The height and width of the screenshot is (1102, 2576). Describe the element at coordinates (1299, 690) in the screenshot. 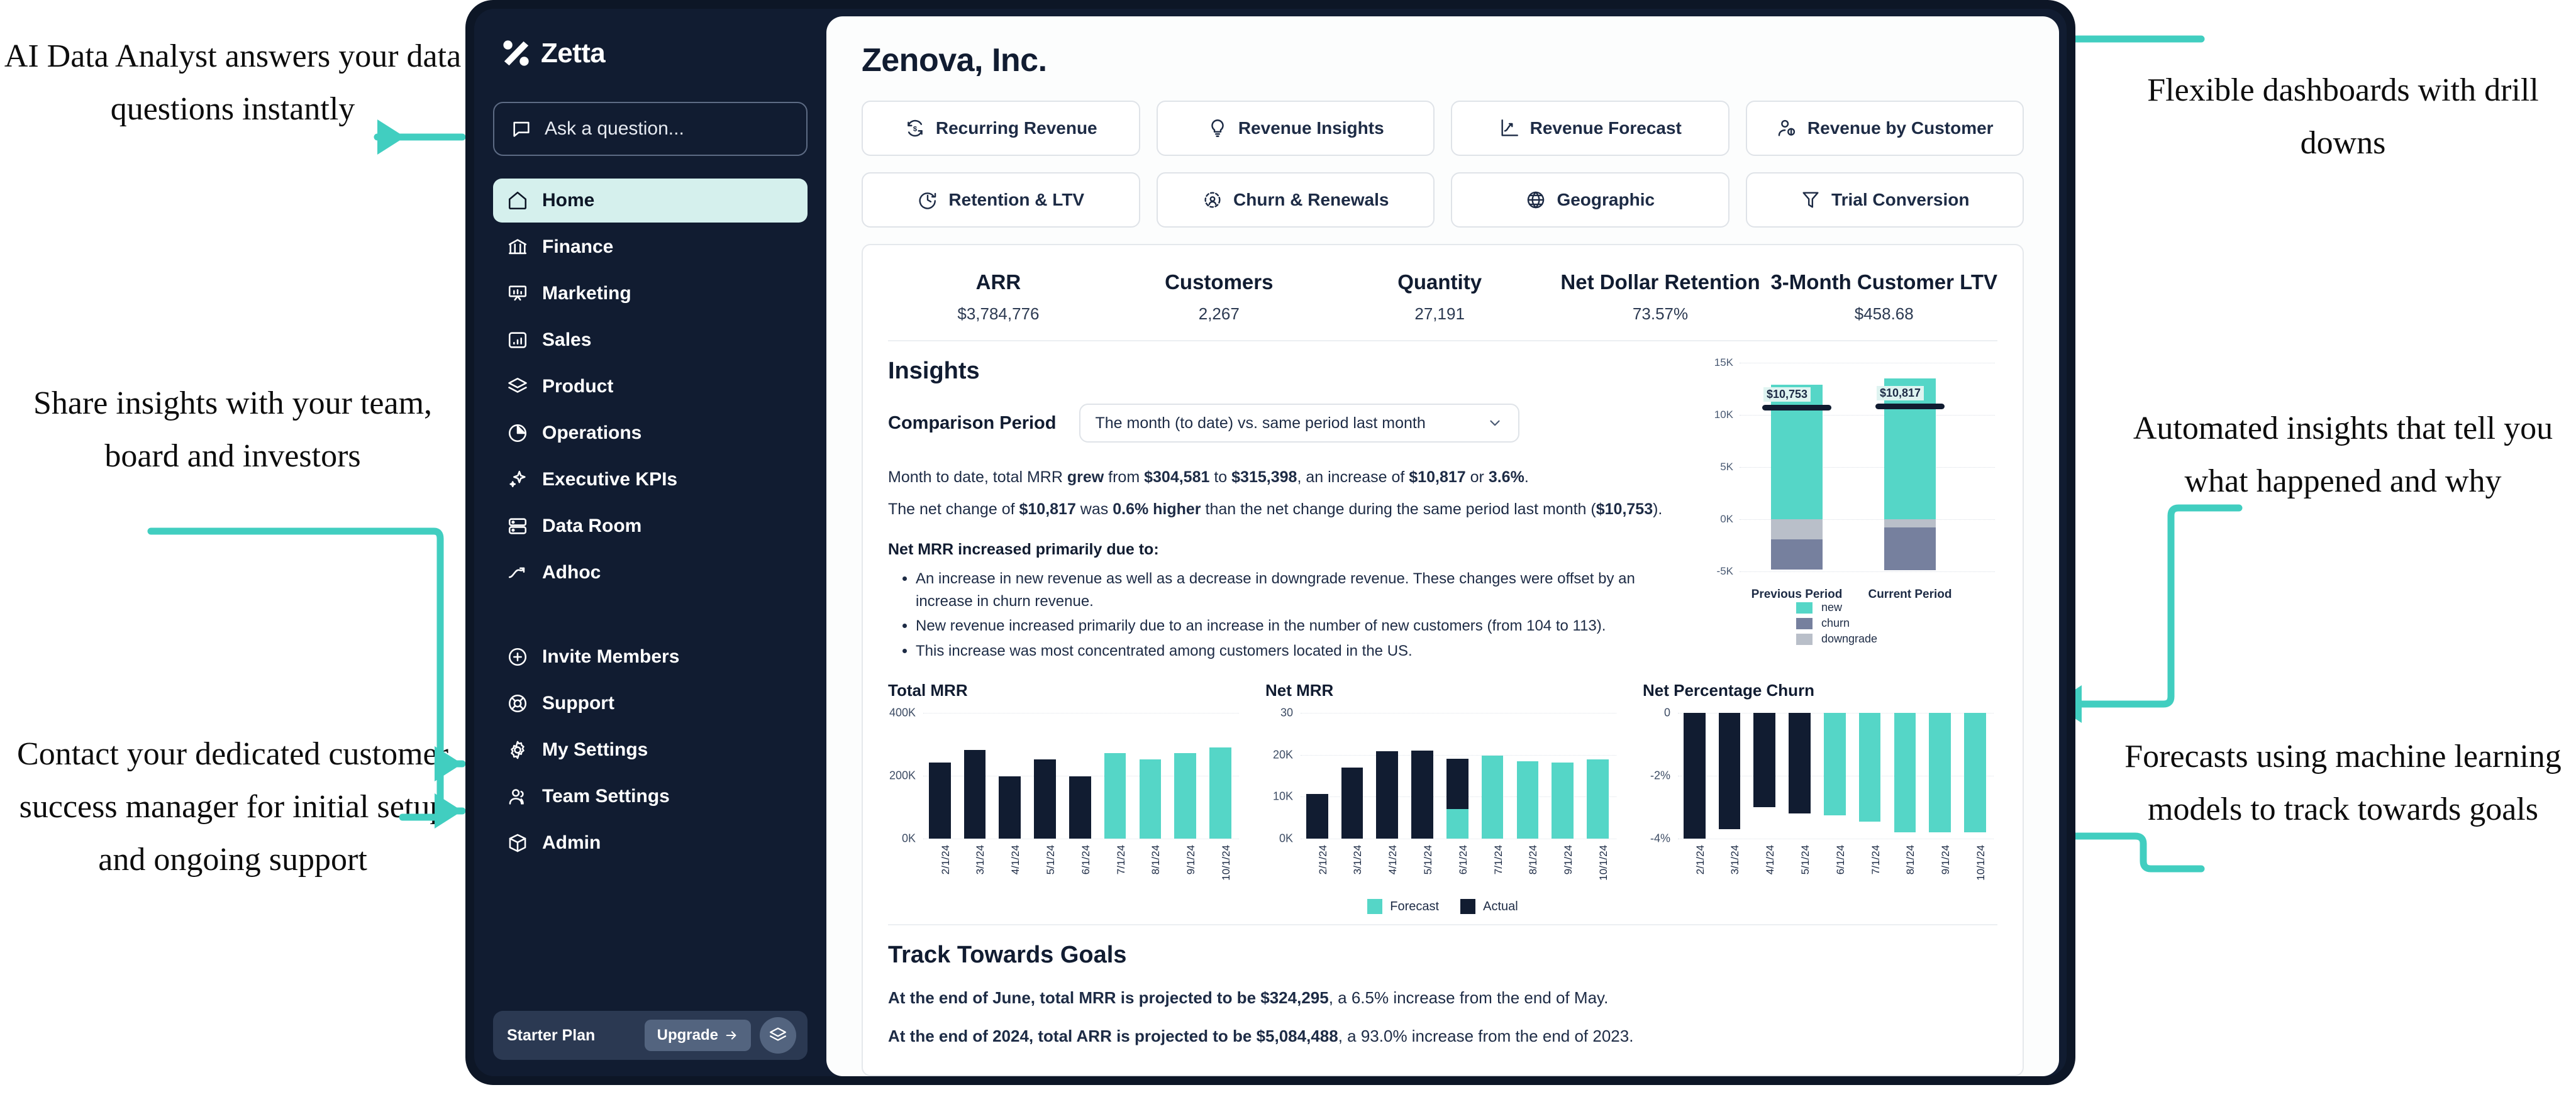

I see `chart-title: Net MRR` at that location.